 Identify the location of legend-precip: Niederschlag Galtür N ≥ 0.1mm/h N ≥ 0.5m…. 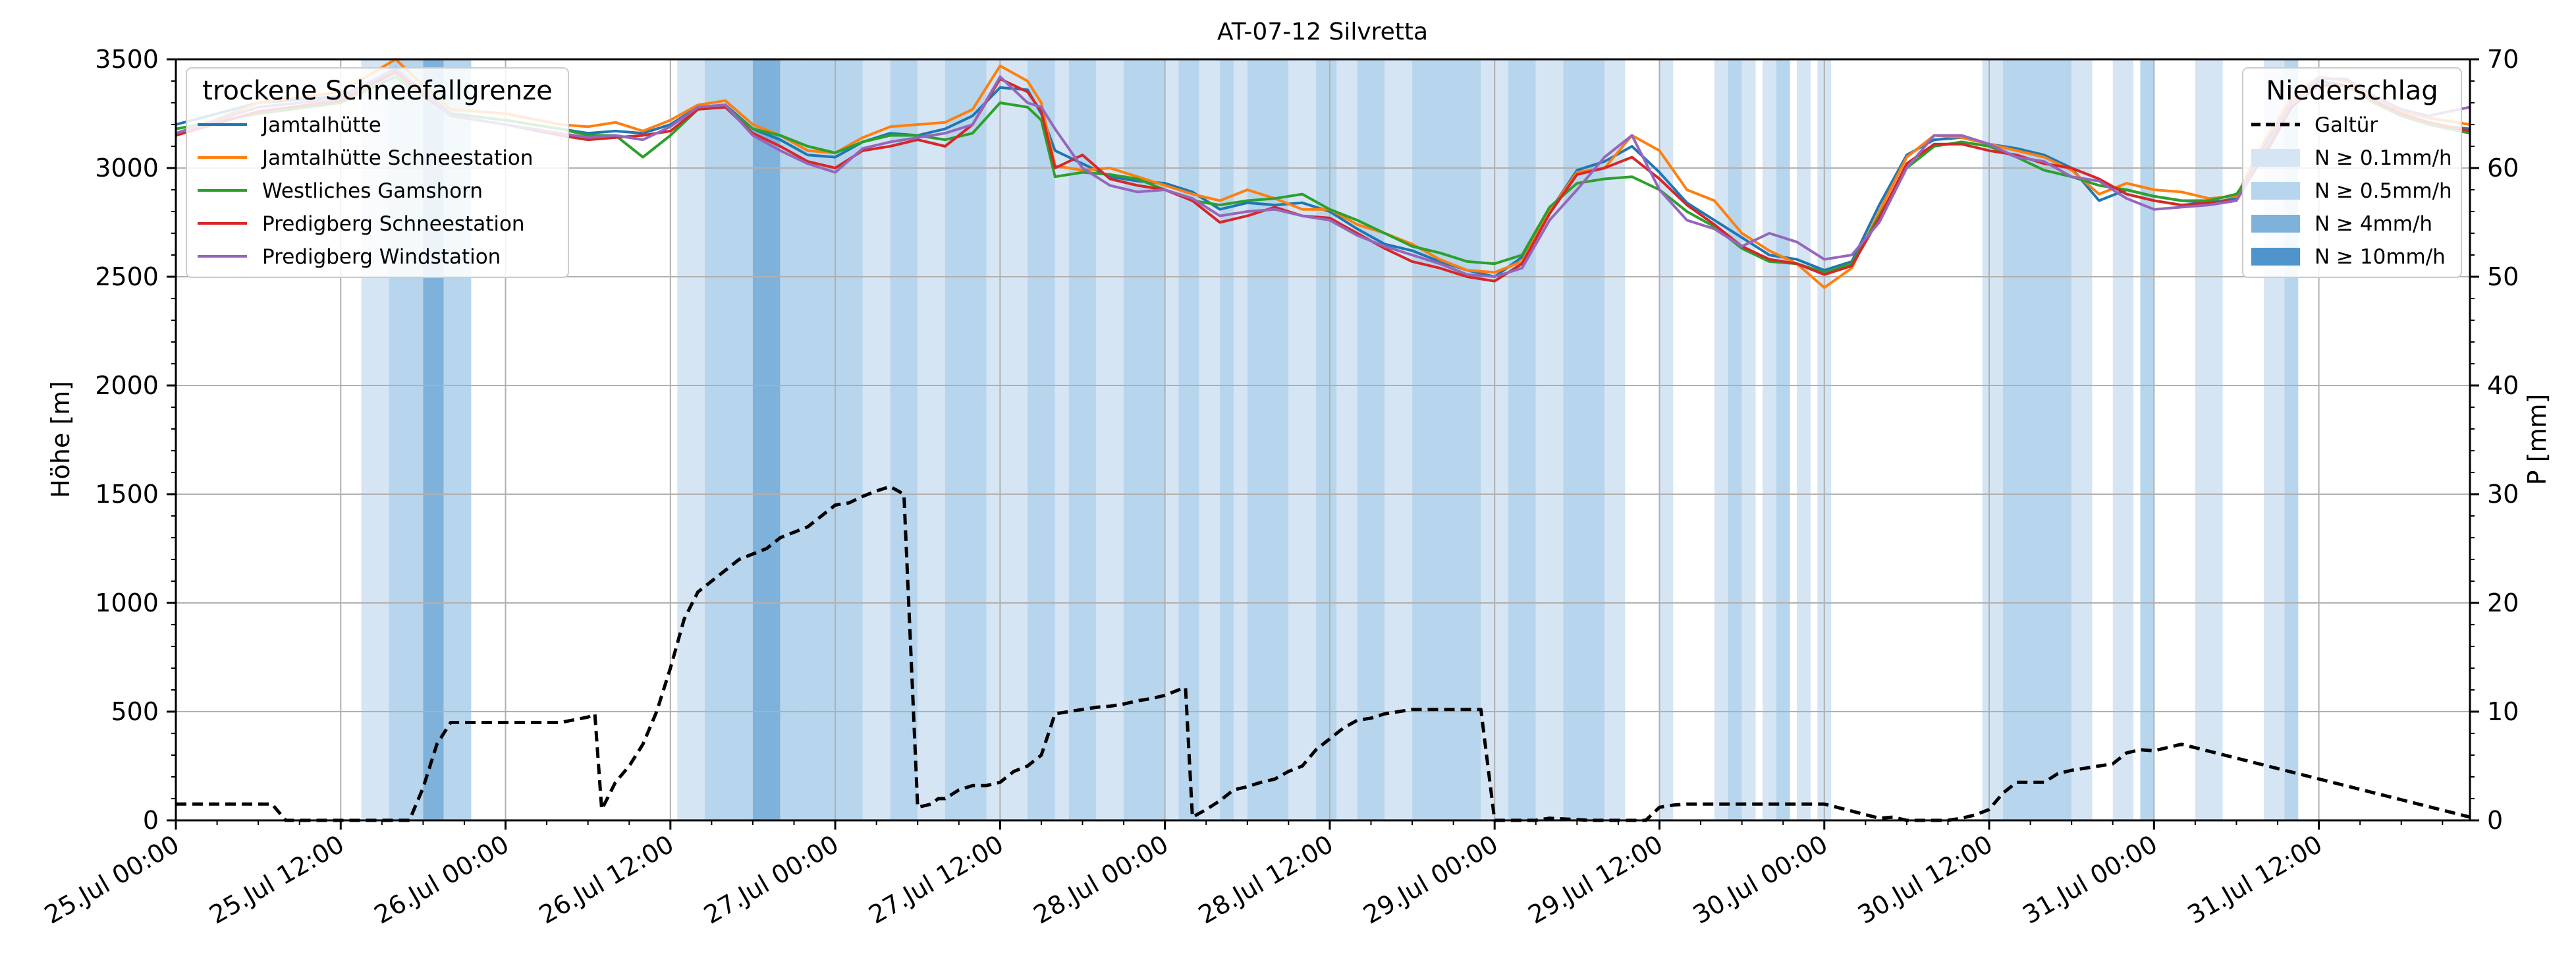
(2352, 172).